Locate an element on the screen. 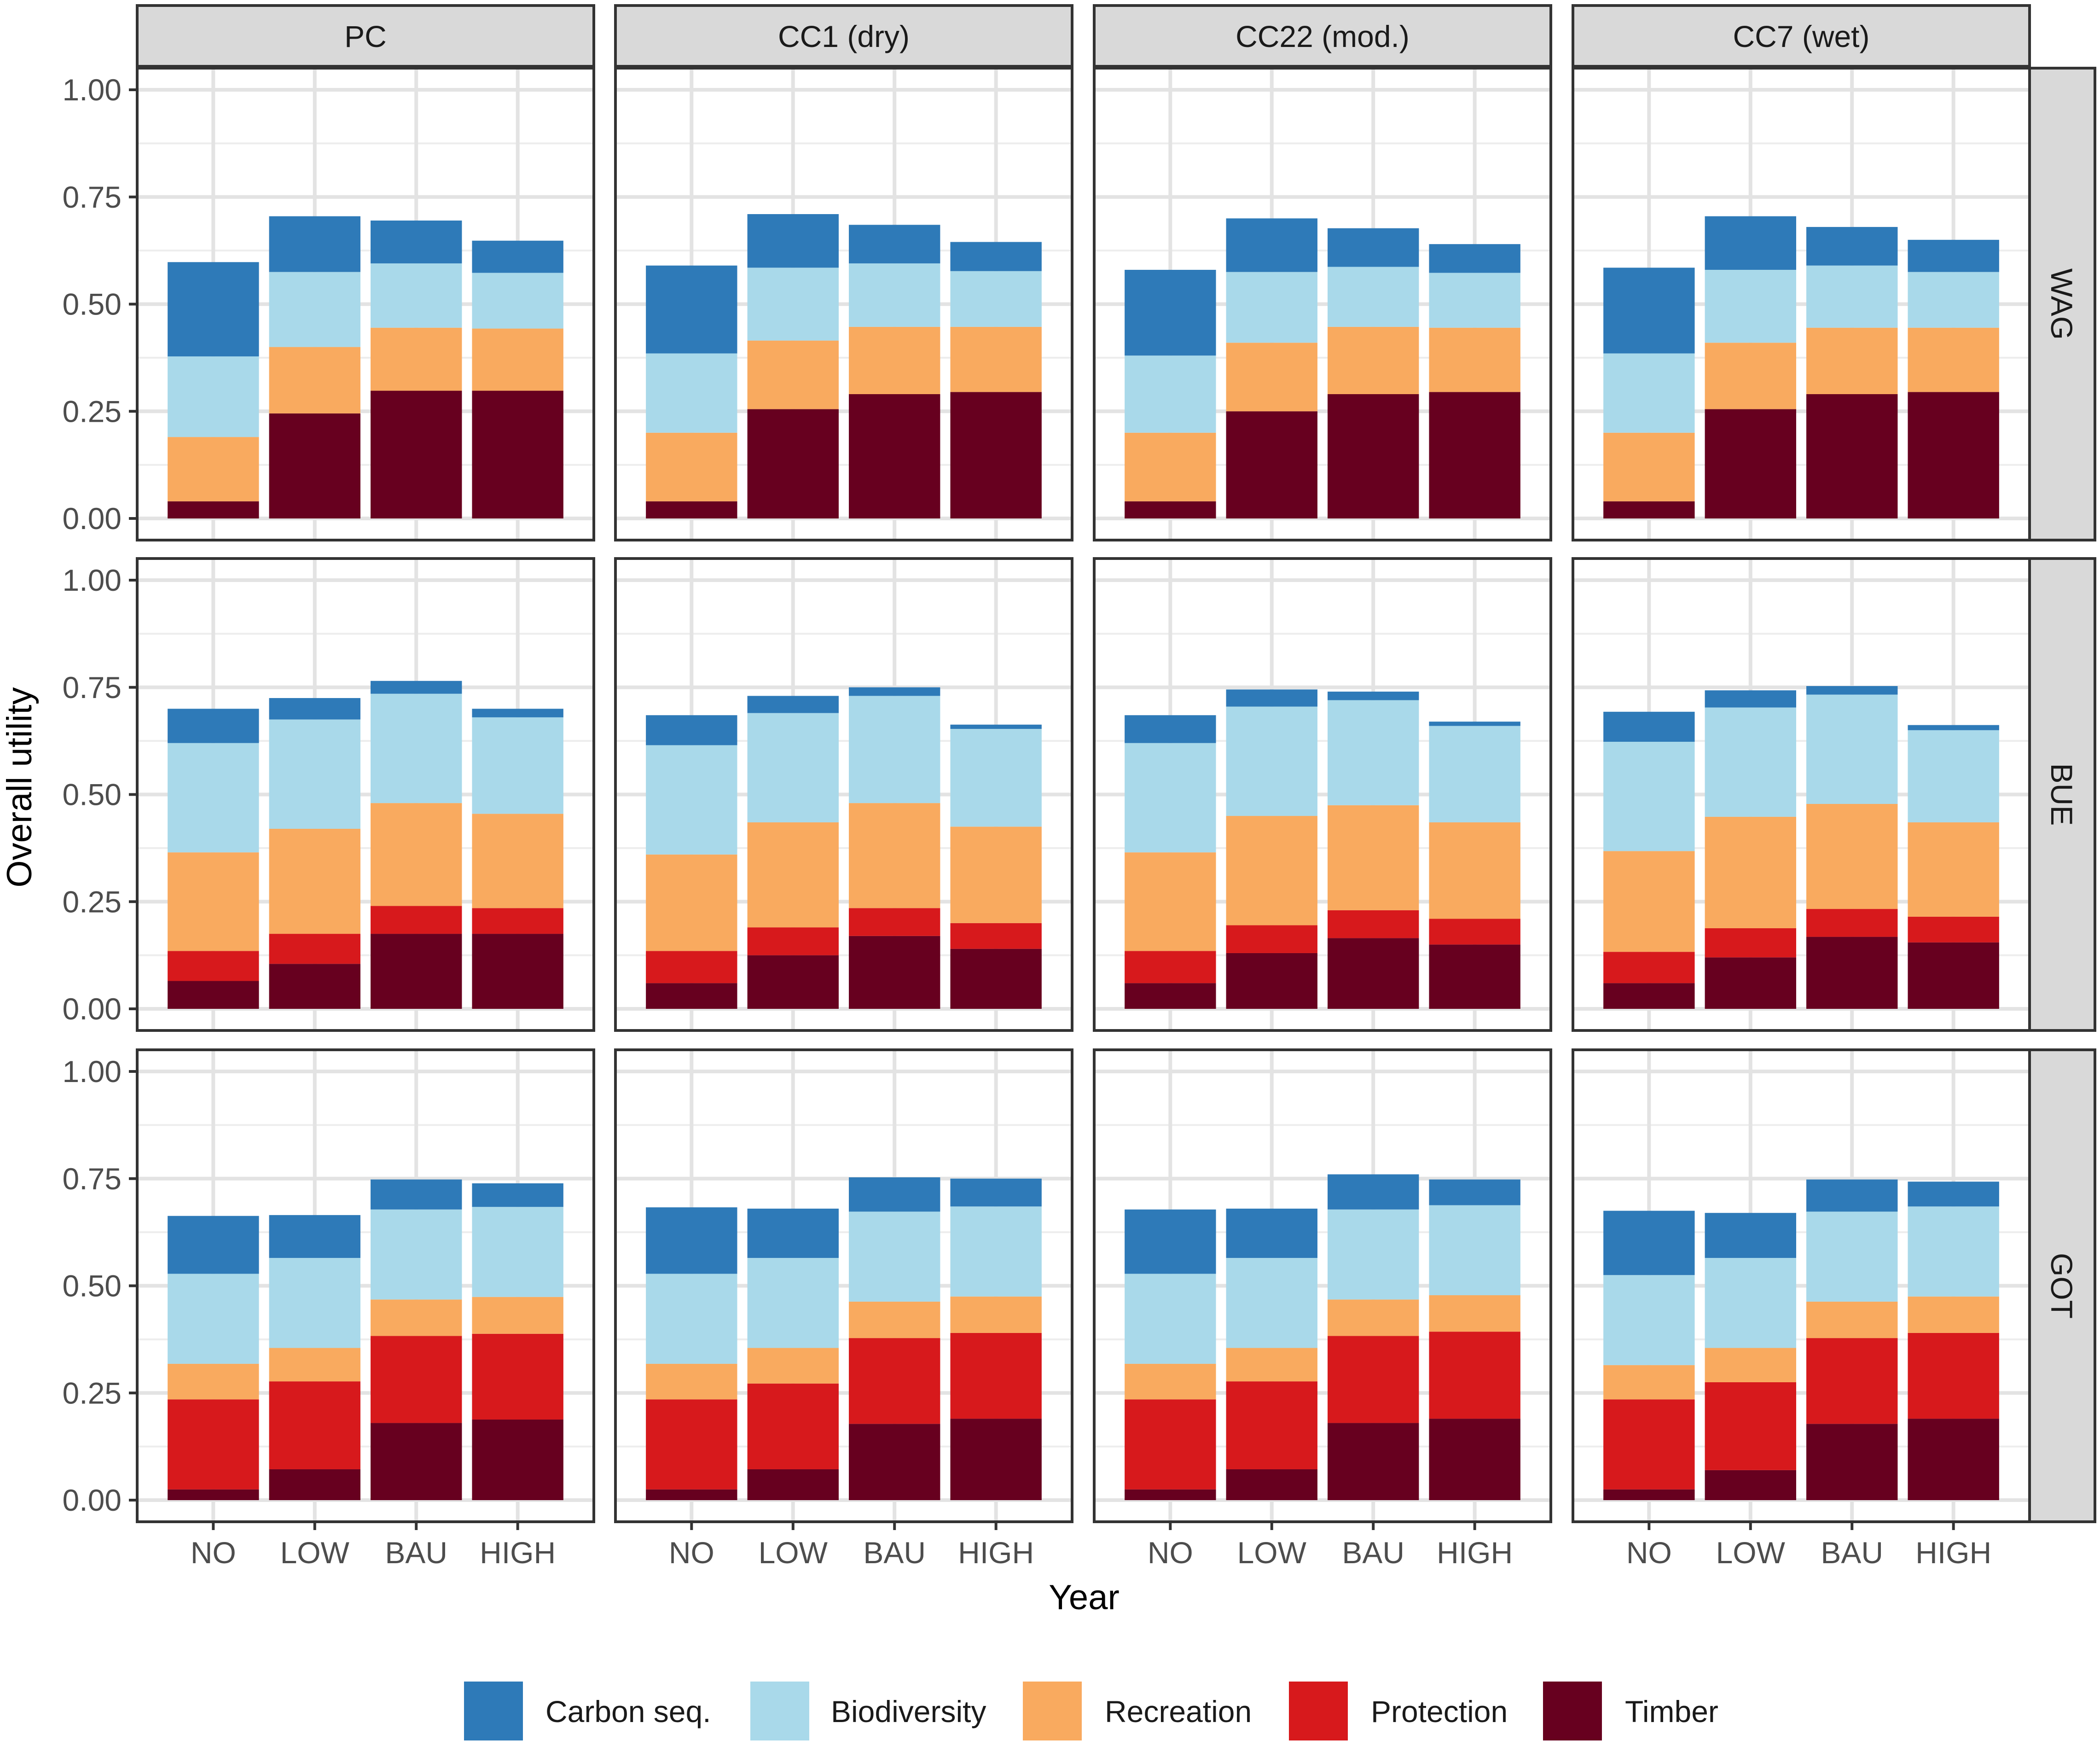 Image resolution: width=2100 pixels, height=1746 pixels. bar-got-cc1-dry-low-recreation is located at coordinates (793, 1366).